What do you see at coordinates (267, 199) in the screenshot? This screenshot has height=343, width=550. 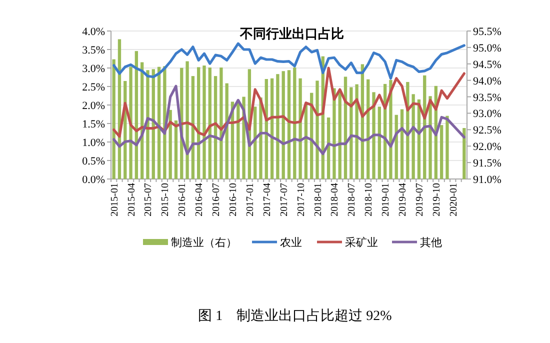 I see `x-tick-label: 2017-04` at bounding box center [267, 199].